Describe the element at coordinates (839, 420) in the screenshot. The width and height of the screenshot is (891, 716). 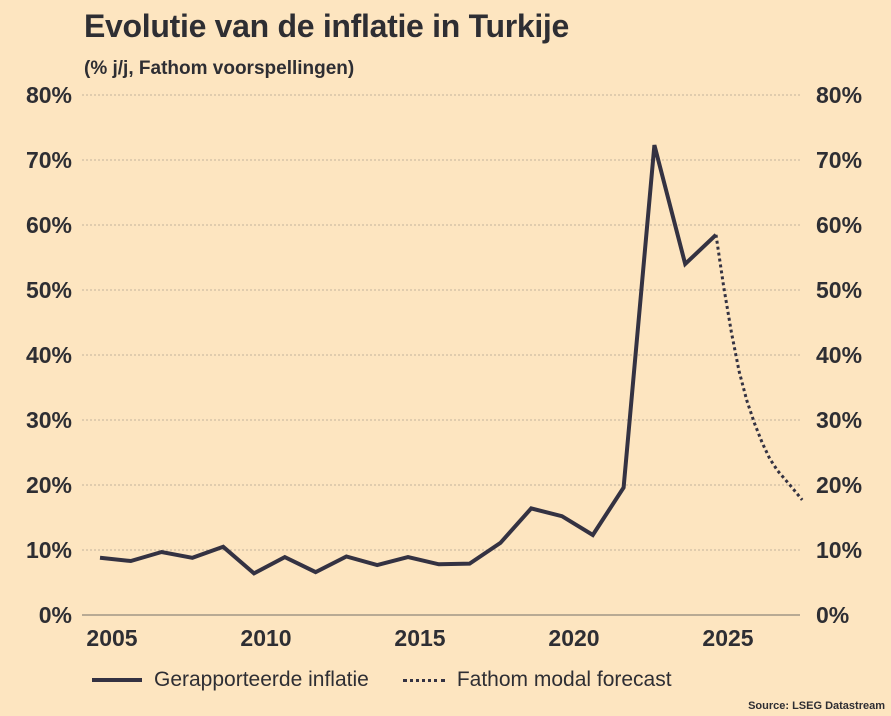
I see `y-tick-label-right: 30%` at that location.